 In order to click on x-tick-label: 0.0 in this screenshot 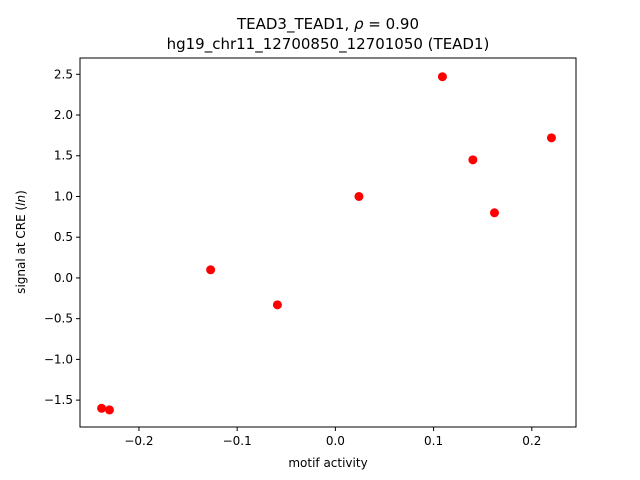, I will do `click(335, 441)`.